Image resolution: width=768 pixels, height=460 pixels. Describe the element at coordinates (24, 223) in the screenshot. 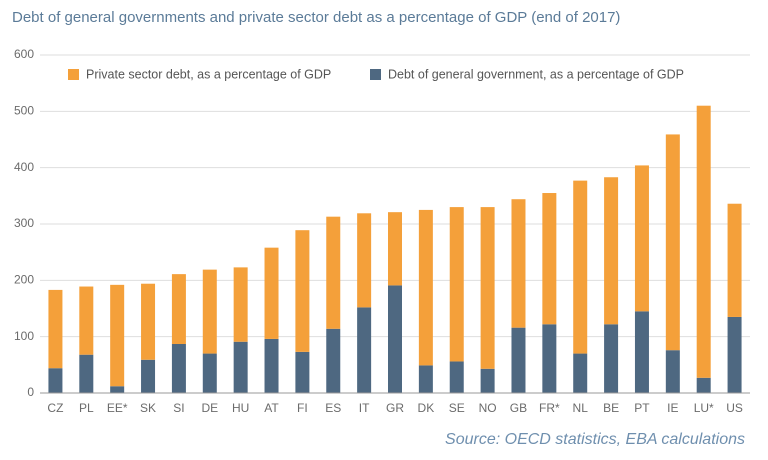

I see `y-tick-label: 300` at that location.